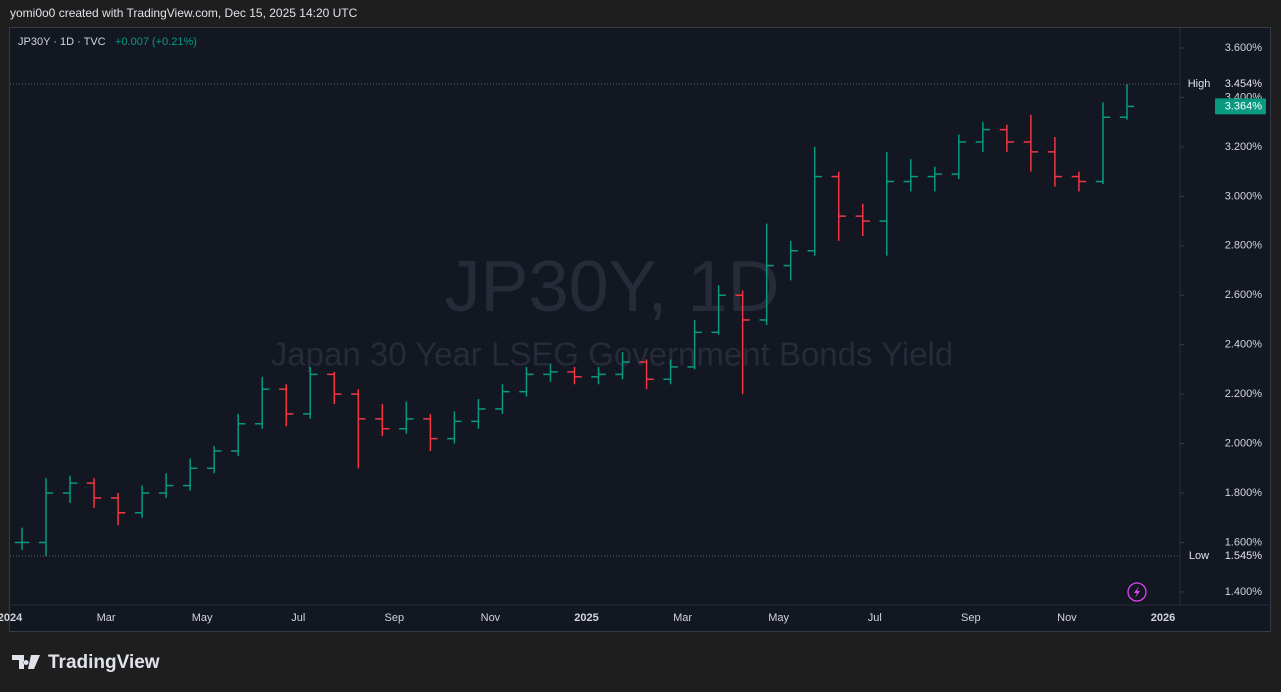 The width and height of the screenshot is (1281, 692). I want to click on price-label-value: 3.454%, so click(1244, 84).